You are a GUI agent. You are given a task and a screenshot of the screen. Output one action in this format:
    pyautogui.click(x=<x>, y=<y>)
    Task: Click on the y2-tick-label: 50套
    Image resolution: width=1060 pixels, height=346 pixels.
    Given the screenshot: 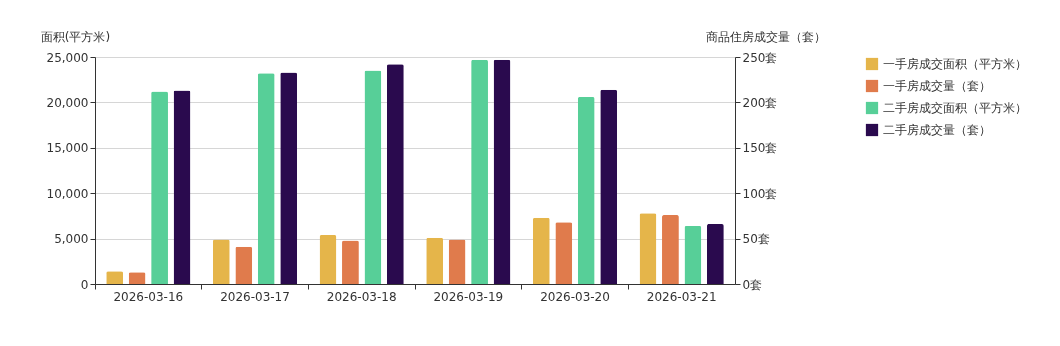 What is the action you would take?
    pyautogui.click(x=756, y=239)
    